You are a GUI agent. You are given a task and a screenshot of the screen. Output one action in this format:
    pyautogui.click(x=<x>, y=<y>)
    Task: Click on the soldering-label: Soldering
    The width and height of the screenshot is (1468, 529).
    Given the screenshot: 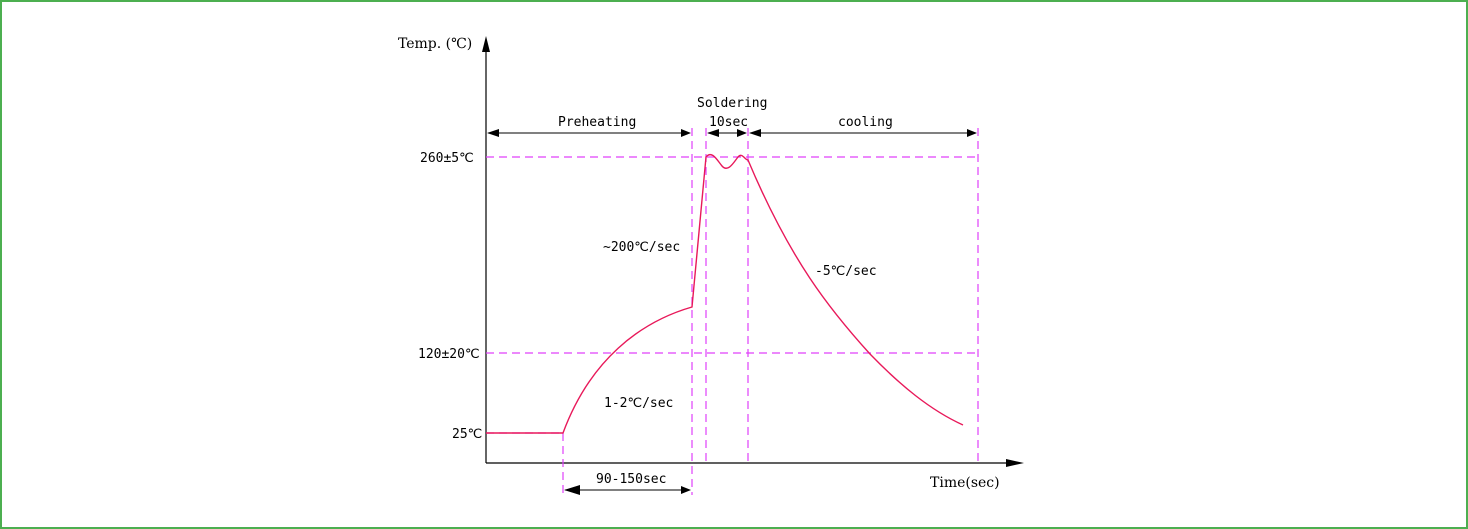 What is the action you would take?
    pyautogui.click(x=732, y=103)
    